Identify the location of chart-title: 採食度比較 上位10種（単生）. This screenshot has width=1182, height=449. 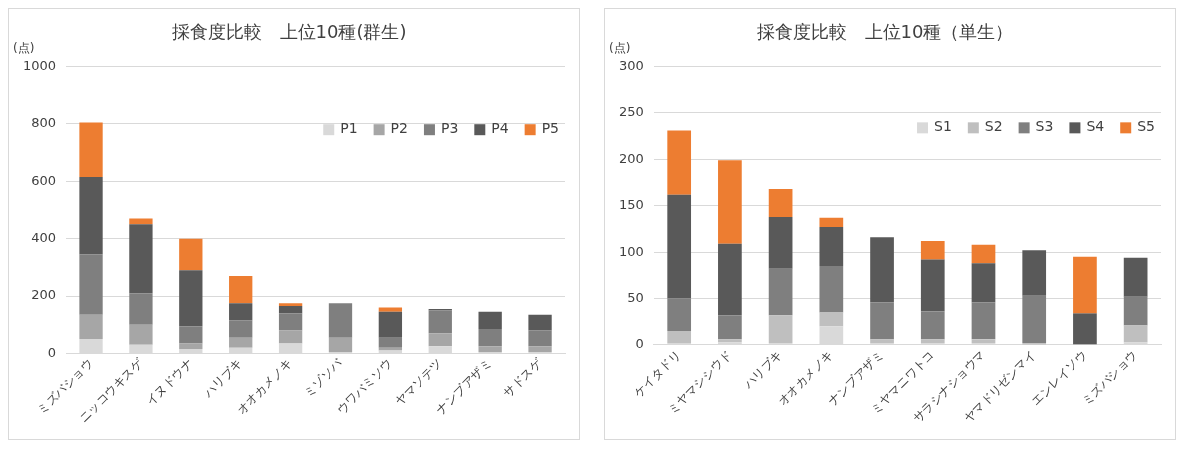
(885, 32).